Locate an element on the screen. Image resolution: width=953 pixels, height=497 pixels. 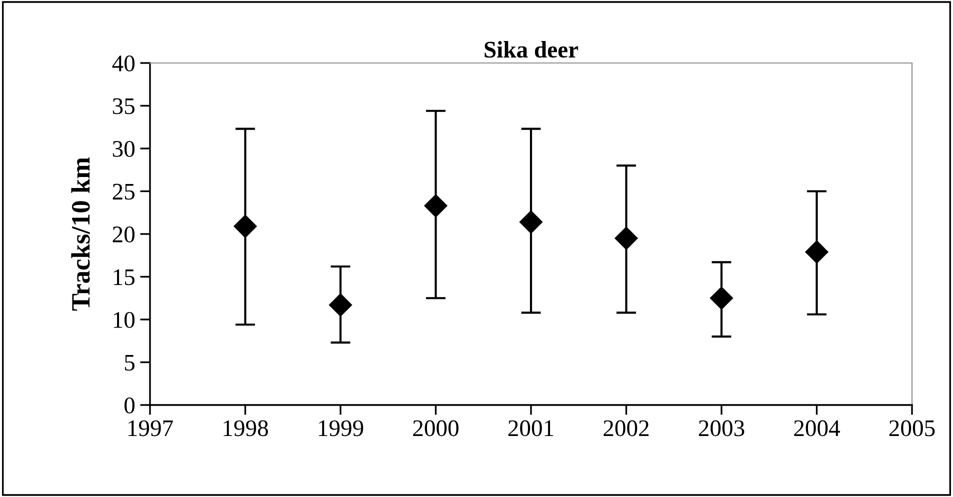
x-tick-label: 2004 is located at coordinates (817, 428).